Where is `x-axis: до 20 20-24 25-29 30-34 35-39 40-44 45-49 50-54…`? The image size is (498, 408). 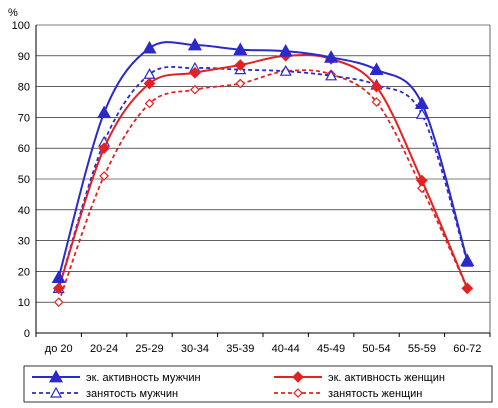
x-axis: до 20 20-24 25-29 30-34 35-39 40-44 45-49 50-54… is located at coordinates (263, 343).